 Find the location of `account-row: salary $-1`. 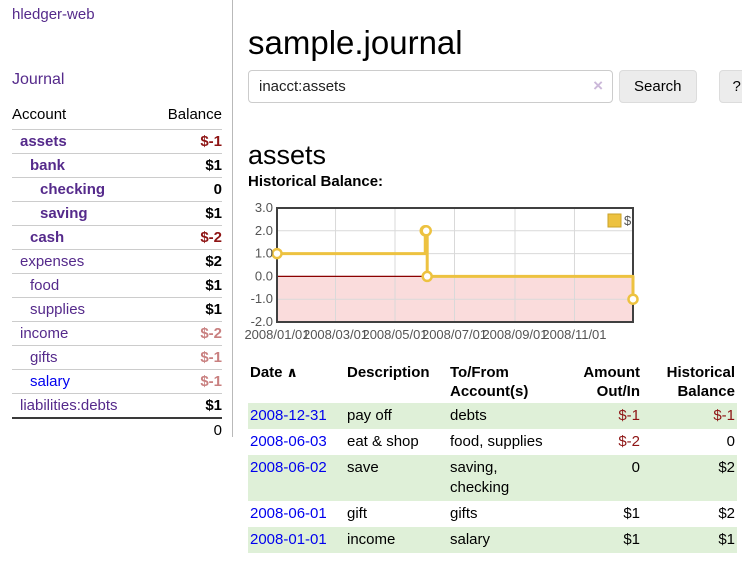

account-row: salary $-1 is located at coordinates (117, 381).